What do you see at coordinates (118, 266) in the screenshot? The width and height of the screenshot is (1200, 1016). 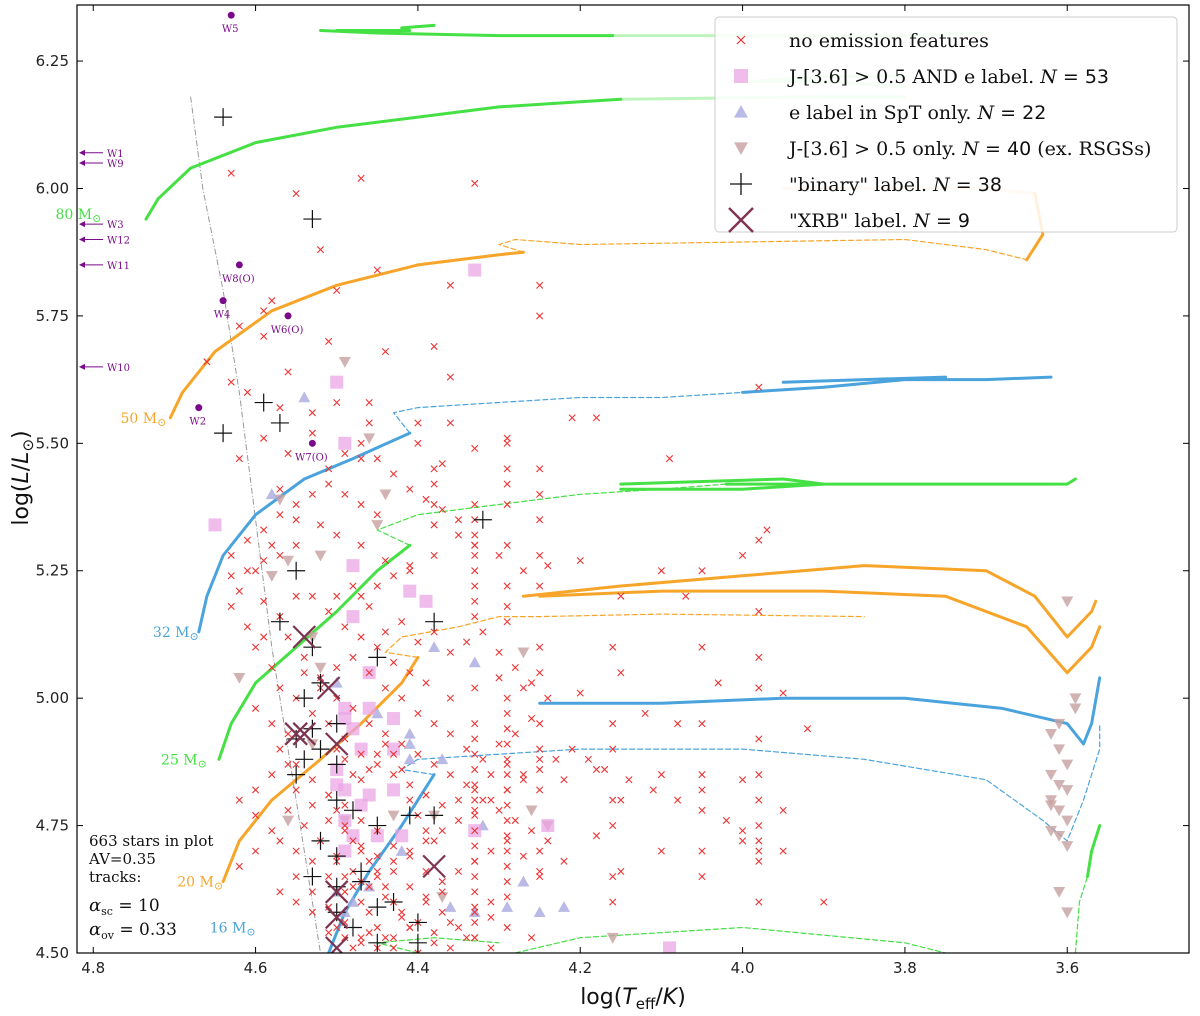 I see `wr-arrow-label: W11` at bounding box center [118, 266].